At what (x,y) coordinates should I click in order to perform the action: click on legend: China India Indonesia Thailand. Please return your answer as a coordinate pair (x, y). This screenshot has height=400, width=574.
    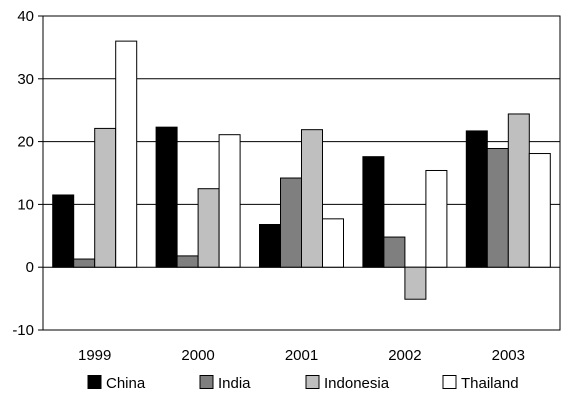
    Looking at the image, I should click on (303, 383).